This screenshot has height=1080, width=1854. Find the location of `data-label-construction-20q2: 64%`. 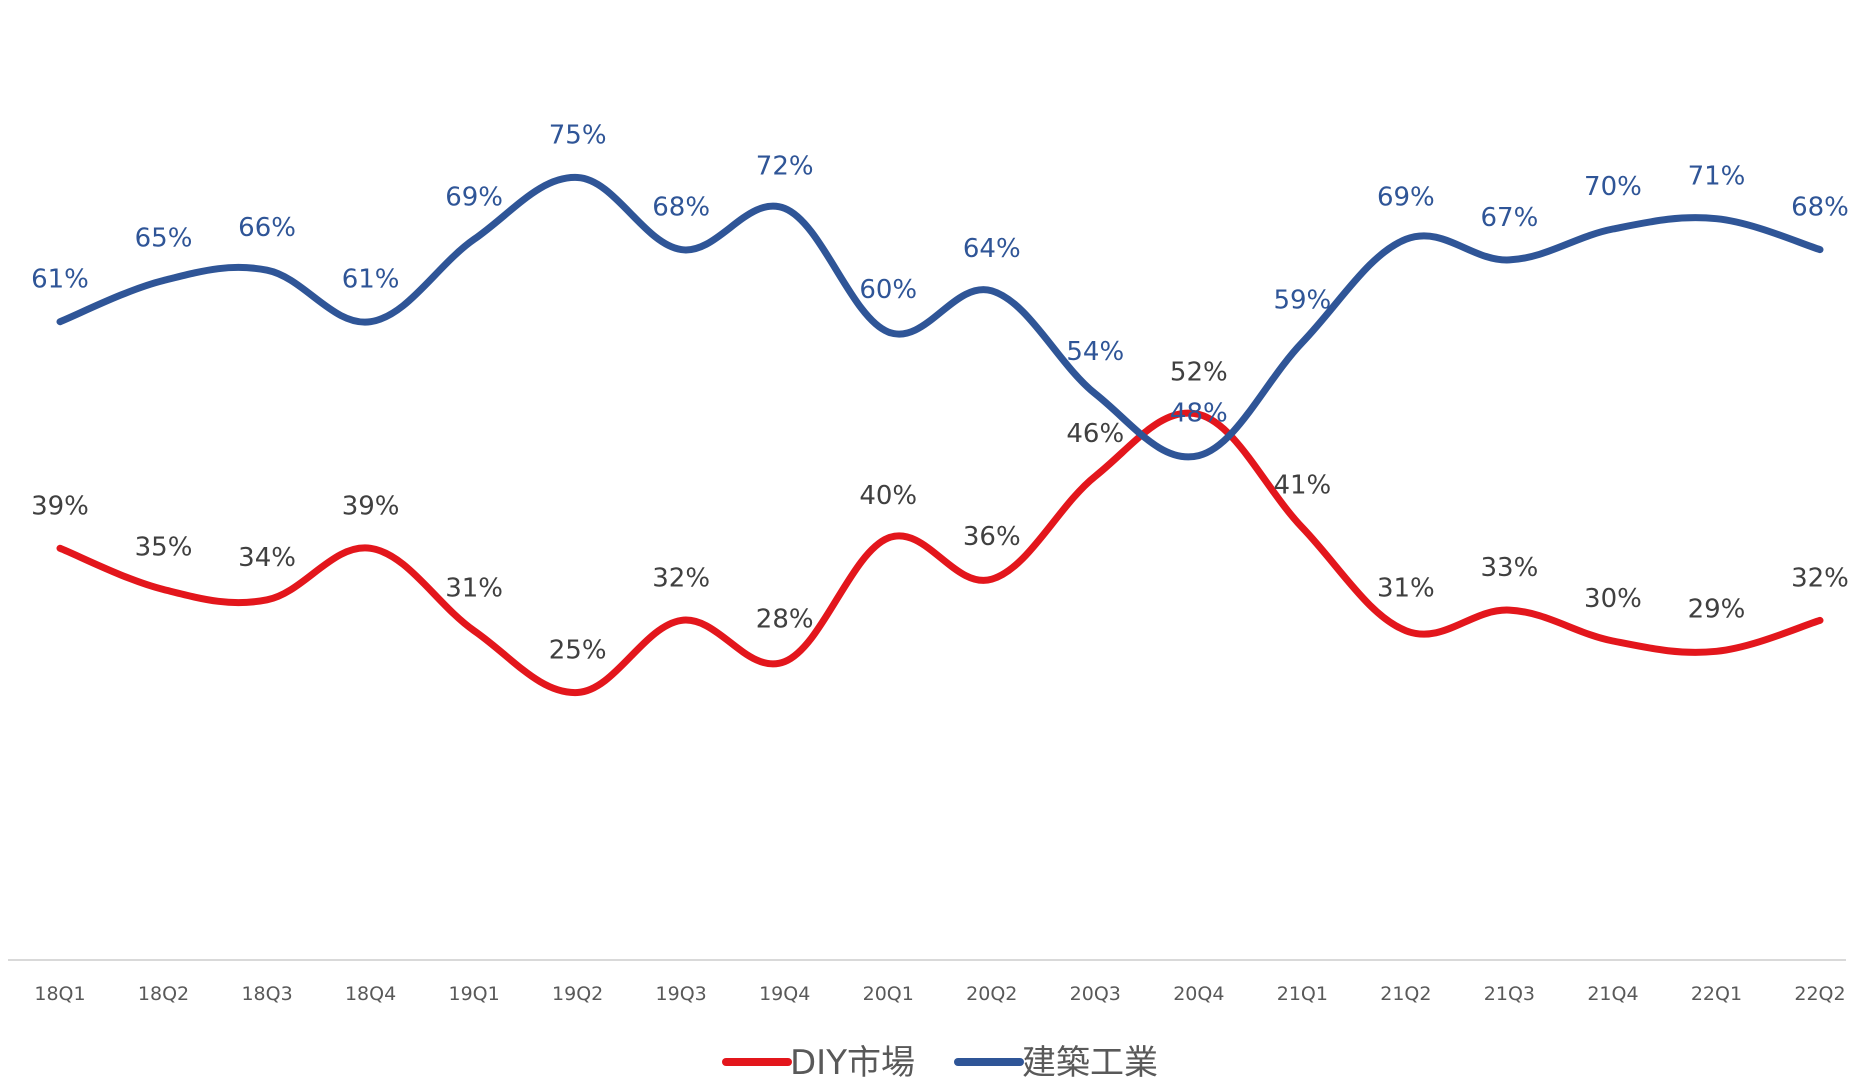

data-label-construction-20q2: 64% is located at coordinates (992, 249).